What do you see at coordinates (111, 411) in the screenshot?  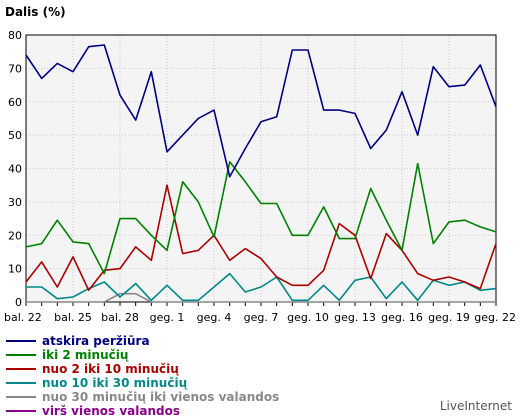 I see `legend-label: virš vienos valandos` at bounding box center [111, 411].